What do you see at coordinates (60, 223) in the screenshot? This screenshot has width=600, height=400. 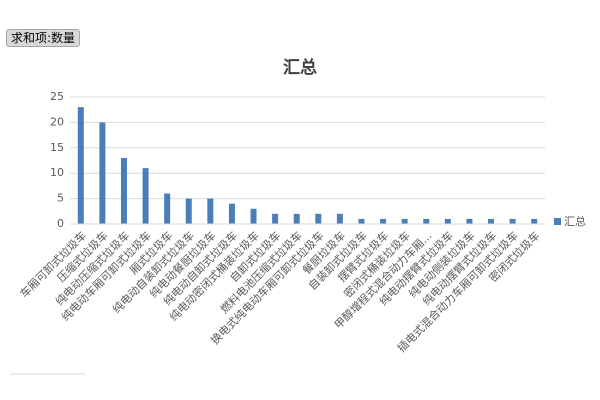 I see `y-tick-label: 0` at bounding box center [60, 223].